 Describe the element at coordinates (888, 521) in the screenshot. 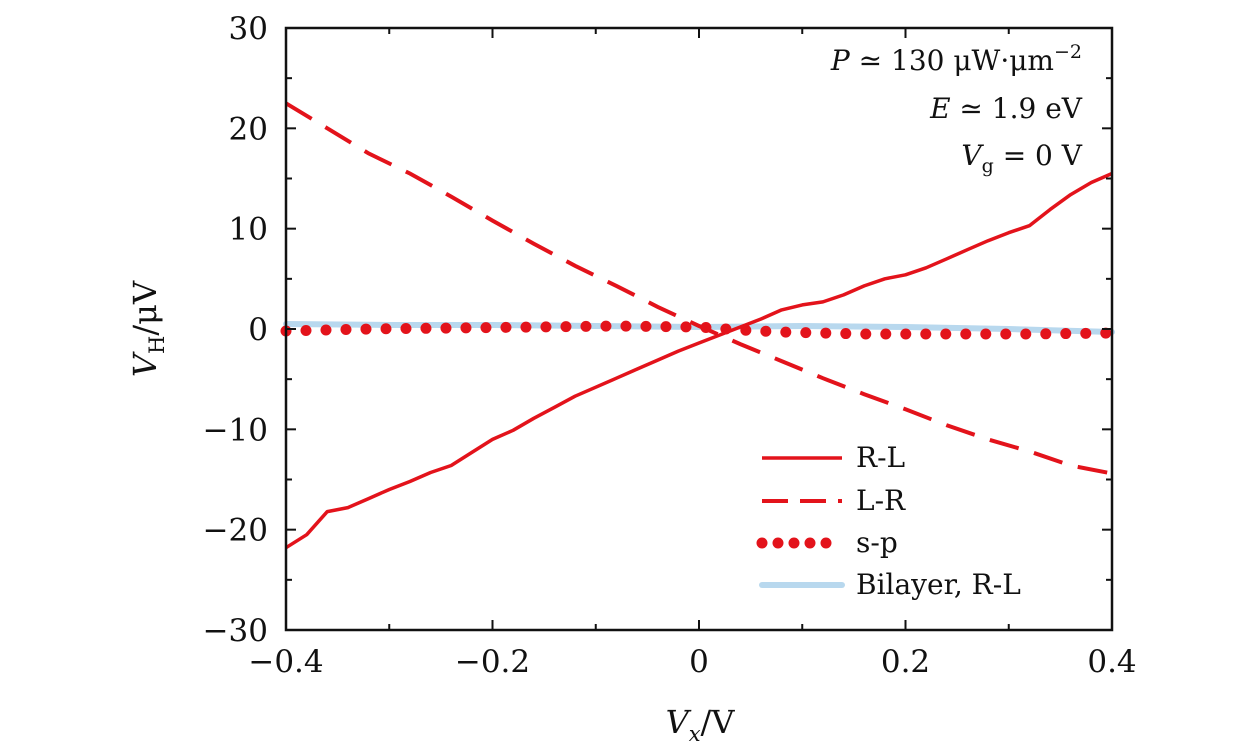

I see `legend: R-L L-R s-p Bilayer, R-L` at that location.